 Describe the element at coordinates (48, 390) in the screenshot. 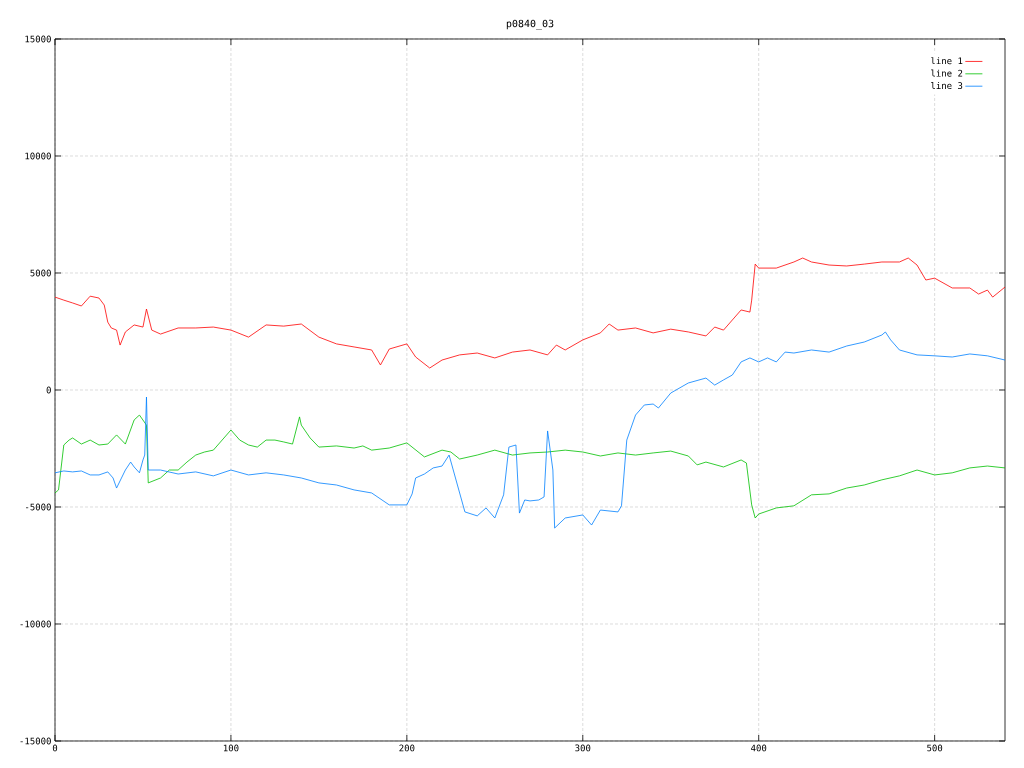

I see `y-tick-label: 0` at that location.